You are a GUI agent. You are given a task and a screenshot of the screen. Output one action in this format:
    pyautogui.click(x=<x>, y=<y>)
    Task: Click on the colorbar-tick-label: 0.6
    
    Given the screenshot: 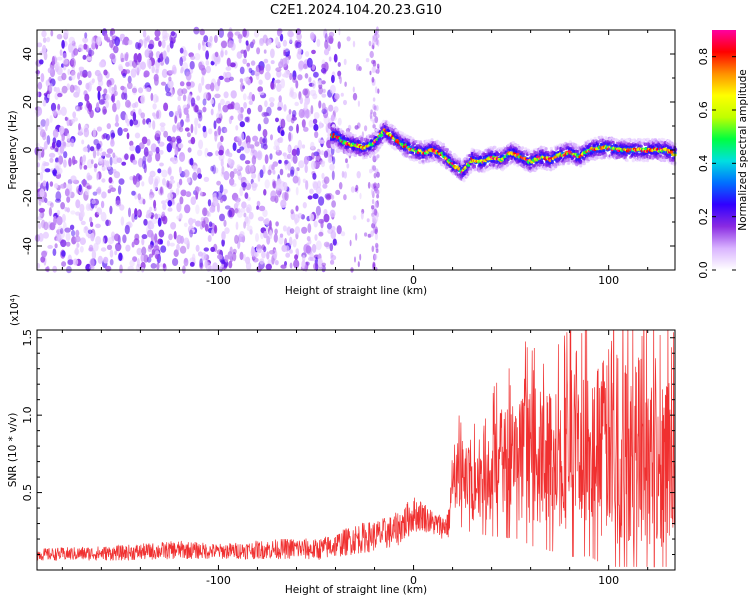 What is the action you would take?
    pyautogui.click(x=703, y=110)
    